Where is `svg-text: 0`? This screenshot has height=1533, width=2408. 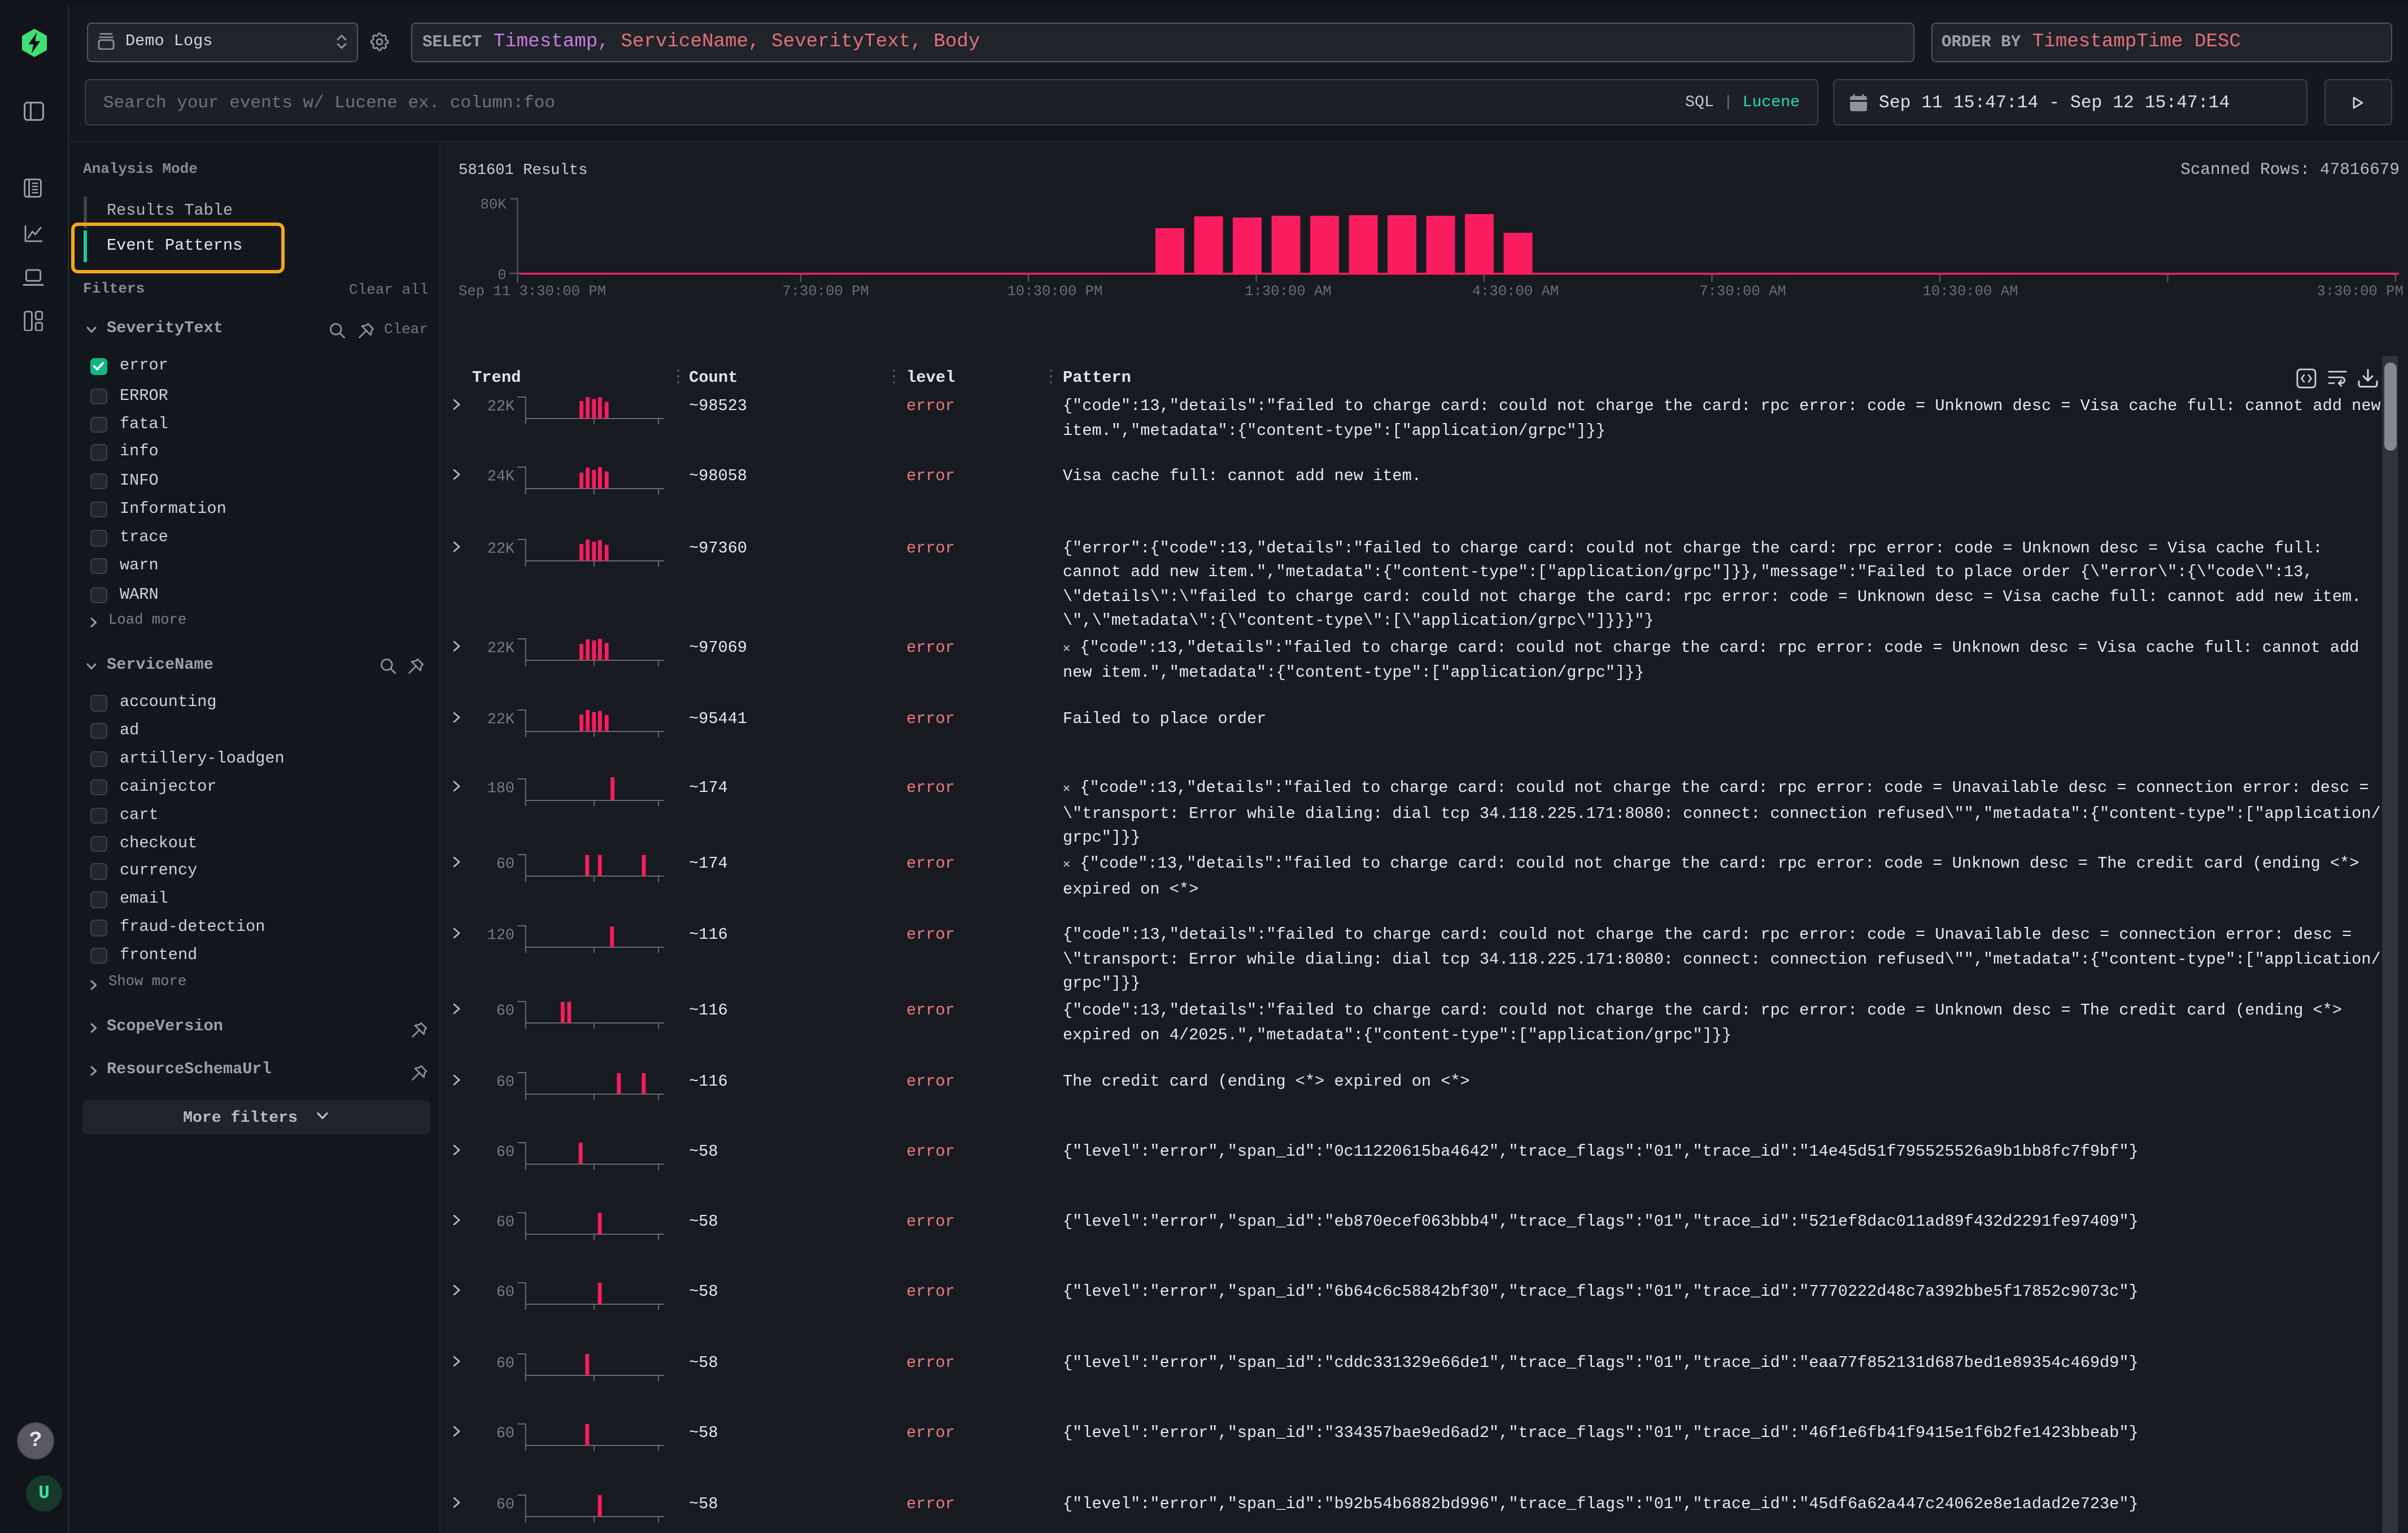
svg-text: 0 is located at coordinates (502, 276).